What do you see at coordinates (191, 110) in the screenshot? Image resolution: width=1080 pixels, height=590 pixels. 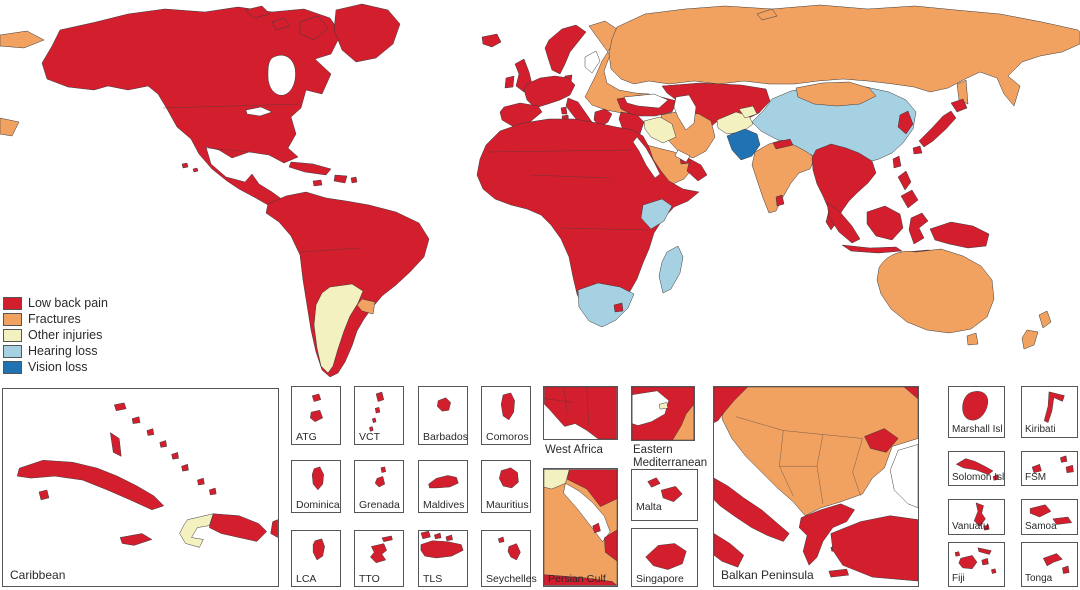 I see `region-north-america` at bounding box center [191, 110].